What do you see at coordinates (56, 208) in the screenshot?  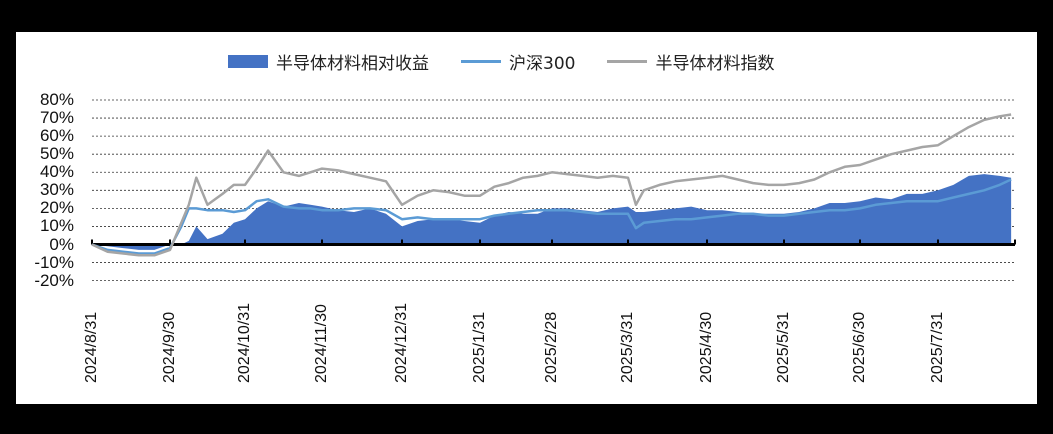 I see `y-tick-label: 20%` at bounding box center [56, 208].